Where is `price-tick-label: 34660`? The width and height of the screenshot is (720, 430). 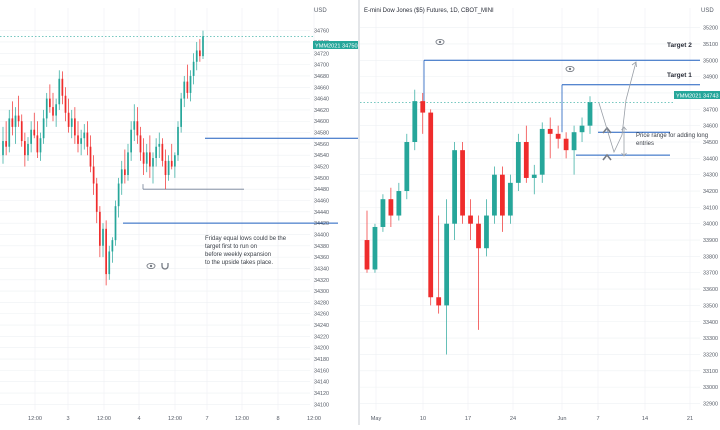 price-tick-label: 34660 is located at coordinates (321, 88).